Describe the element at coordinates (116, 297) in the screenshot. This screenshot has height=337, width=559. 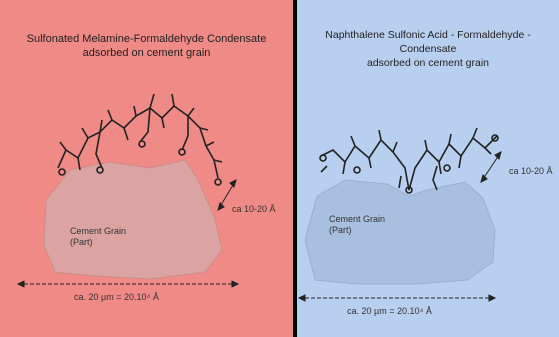
I see `left-width-label: ca. 20 µm = 20.10⁴ Å` at that location.